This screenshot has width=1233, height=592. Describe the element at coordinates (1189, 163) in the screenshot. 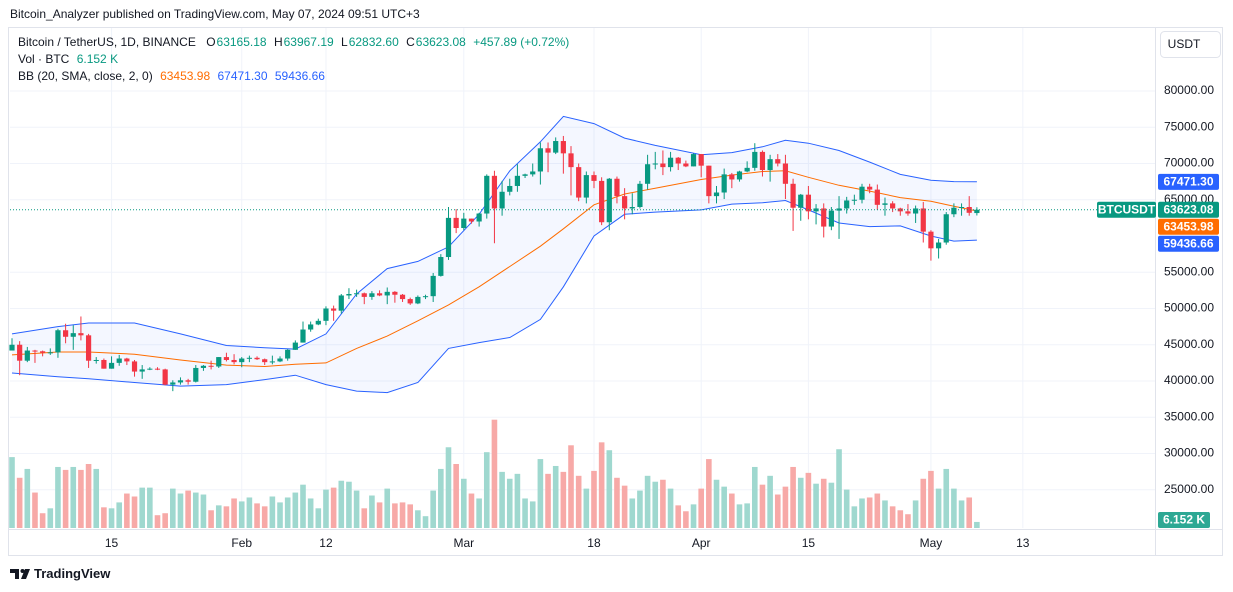

I see `y-tick-label: 70000.00` at that location.